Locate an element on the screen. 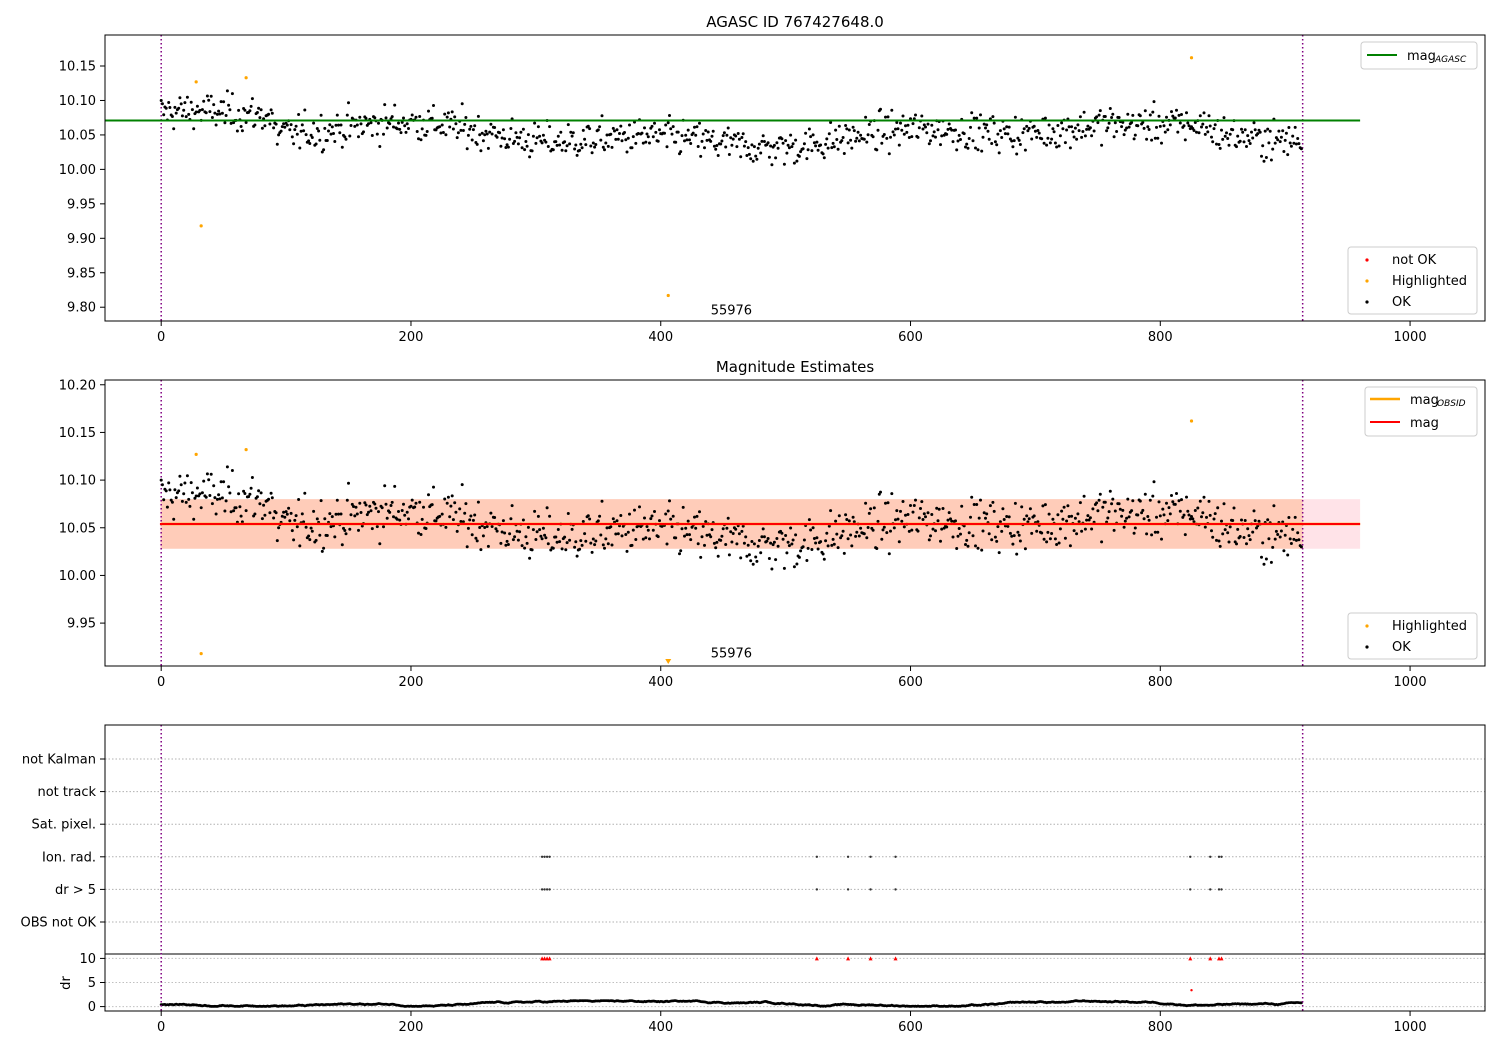  flag-point is located at coordinates (549, 856).